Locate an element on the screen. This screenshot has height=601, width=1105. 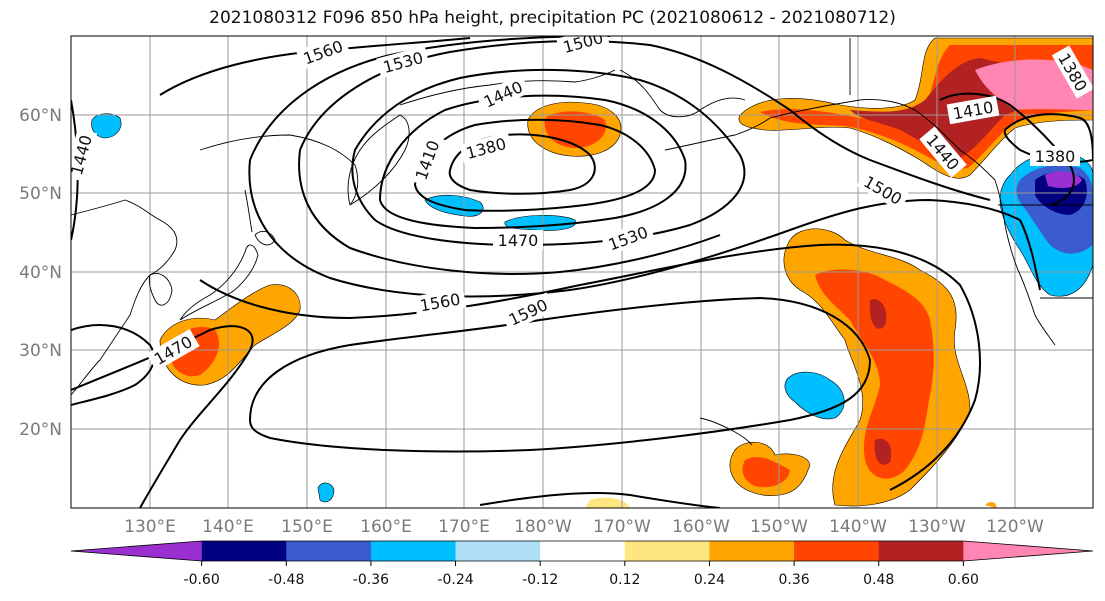
precip-neg-subtropic is located at coordinates (814, 395).